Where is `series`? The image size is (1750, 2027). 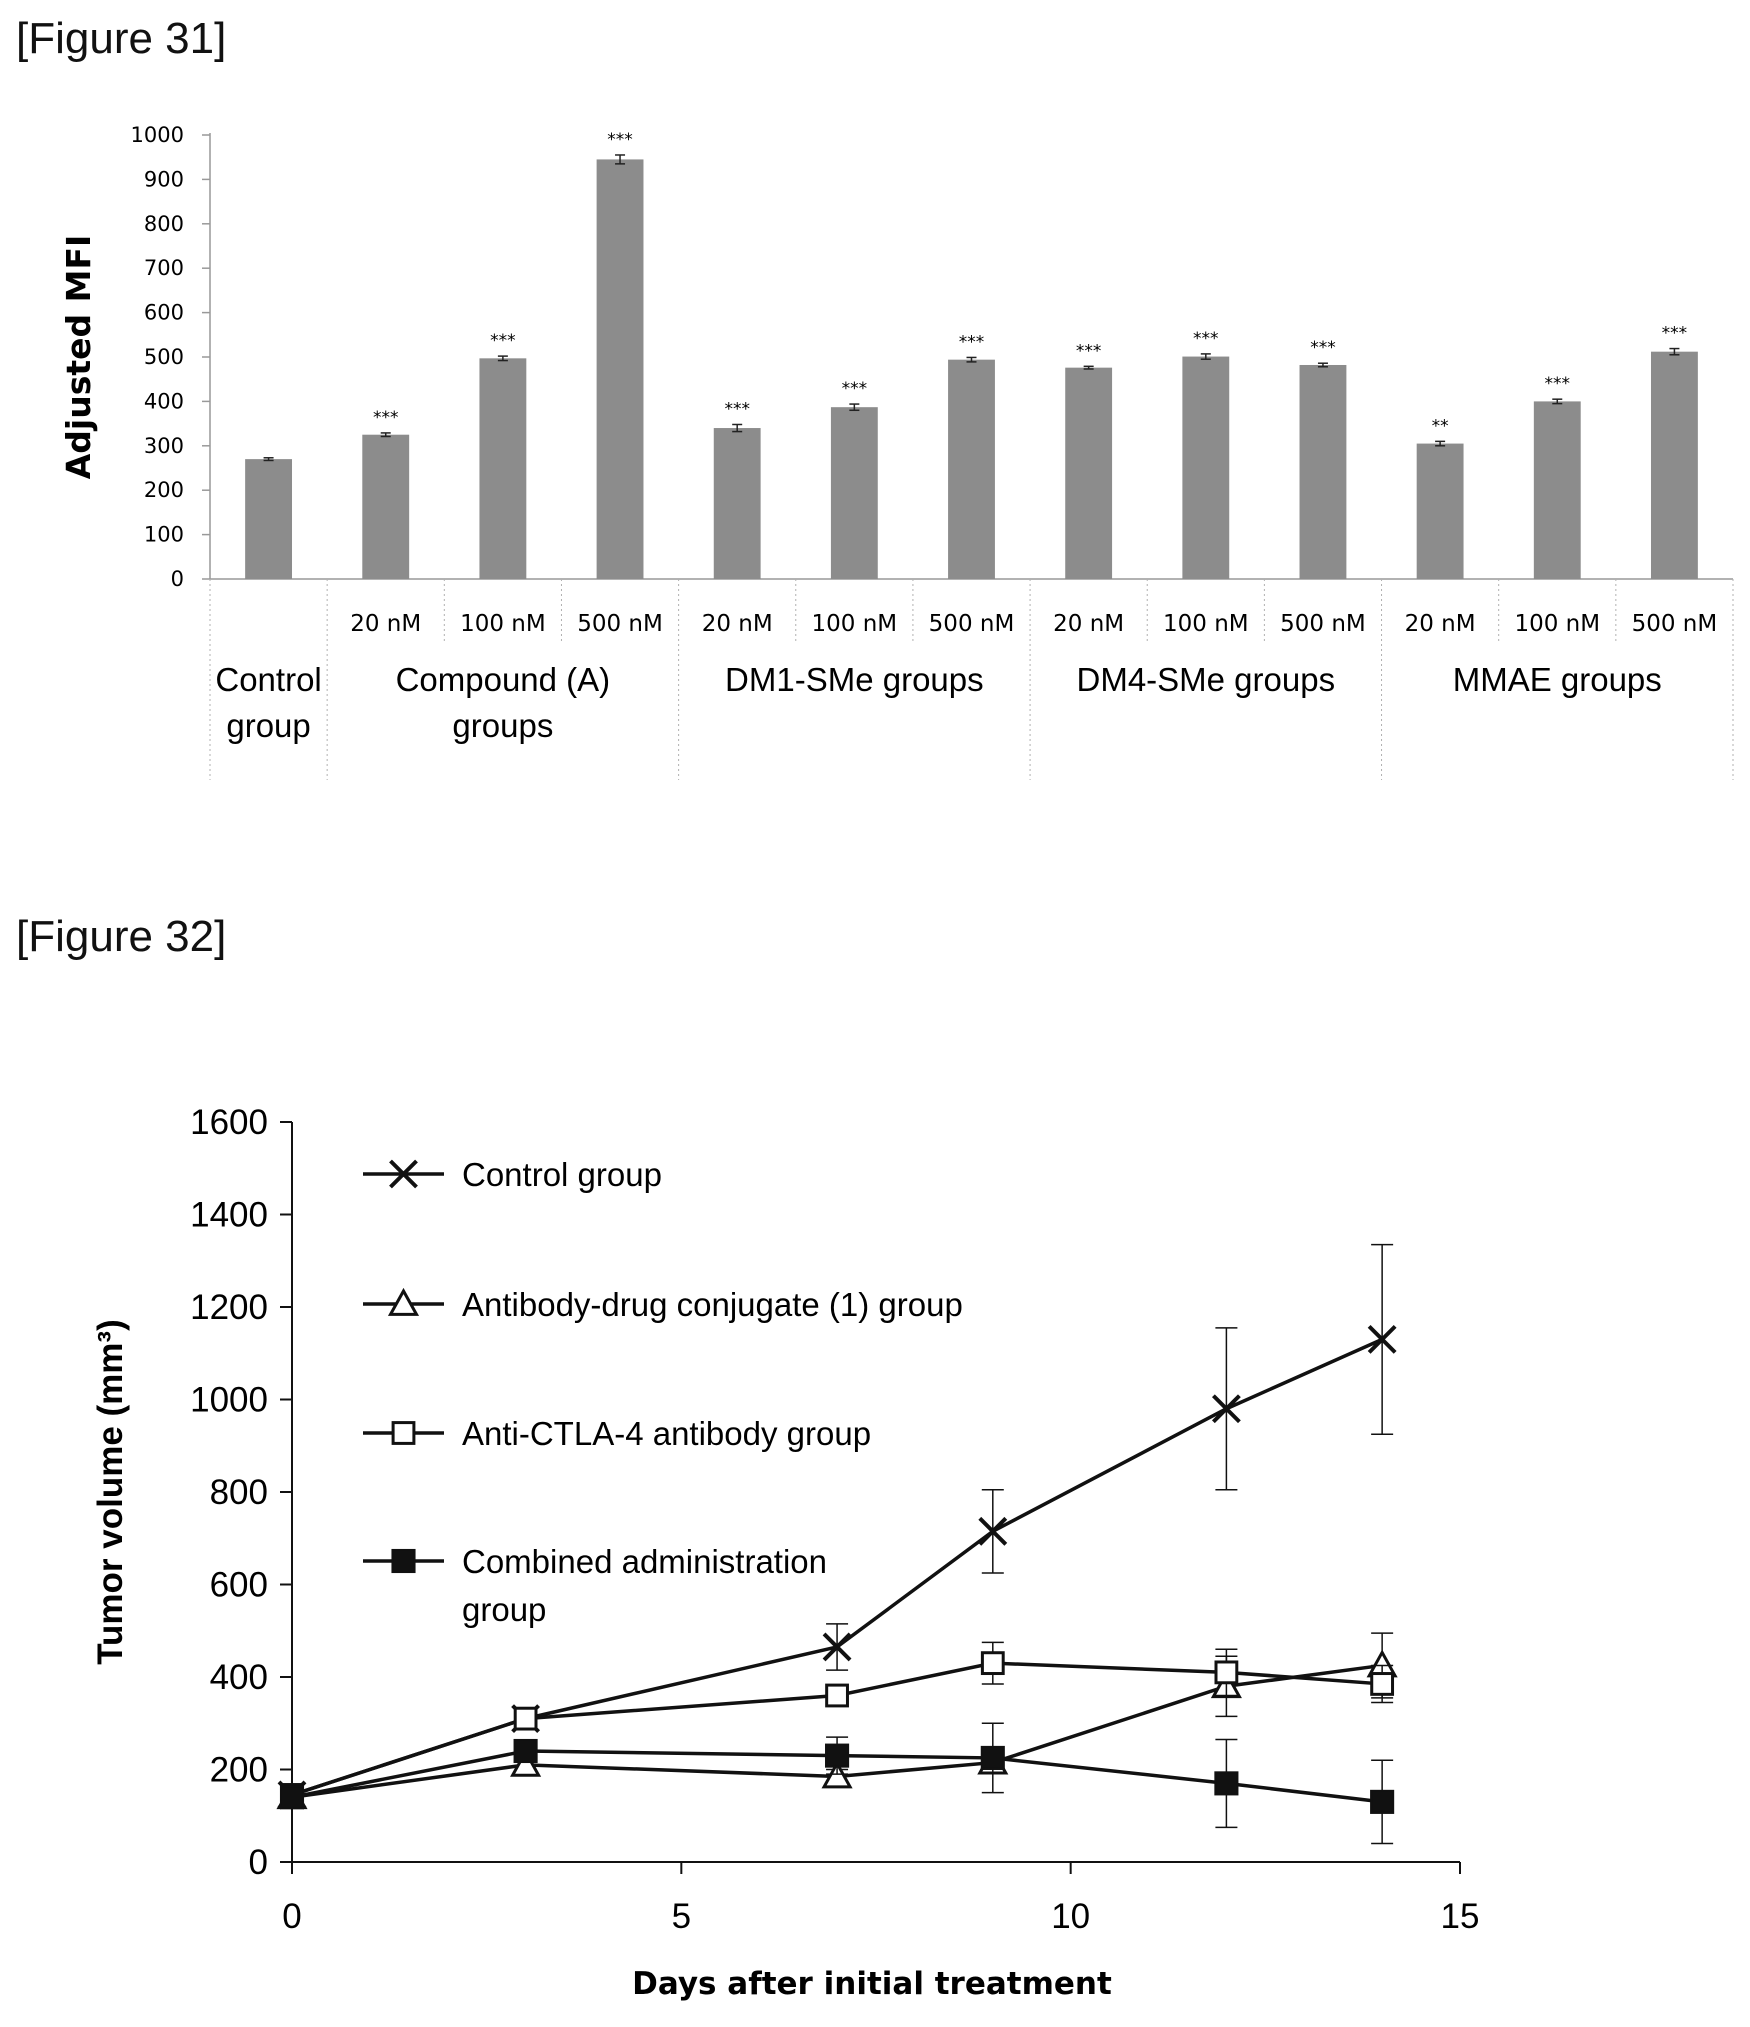 series is located at coordinates (837, 1783).